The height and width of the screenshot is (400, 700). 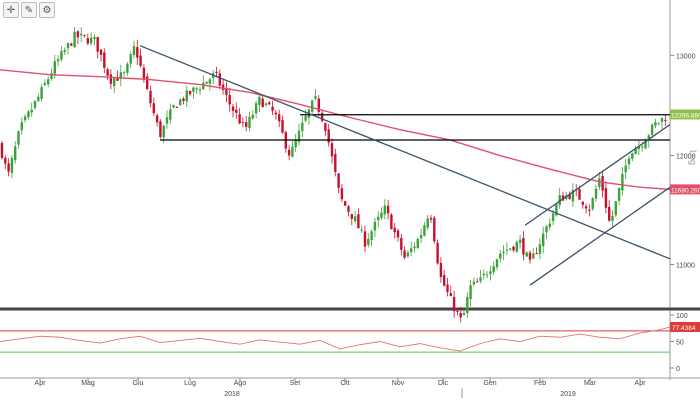 What do you see at coordinates (540, 383) in the screenshot?
I see `x-tick-label: Feb` at bounding box center [540, 383].